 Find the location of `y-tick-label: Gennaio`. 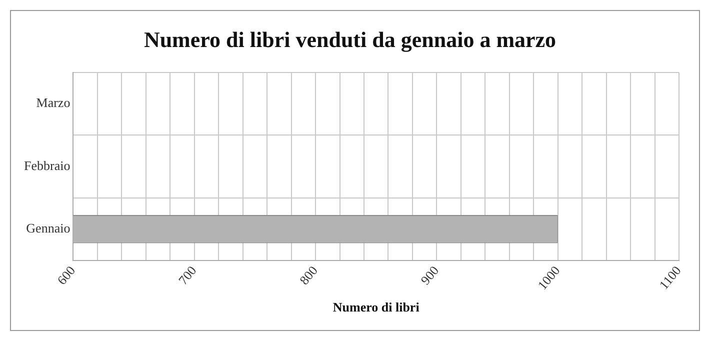

y-tick-label: Gennaio is located at coordinates (48, 228).